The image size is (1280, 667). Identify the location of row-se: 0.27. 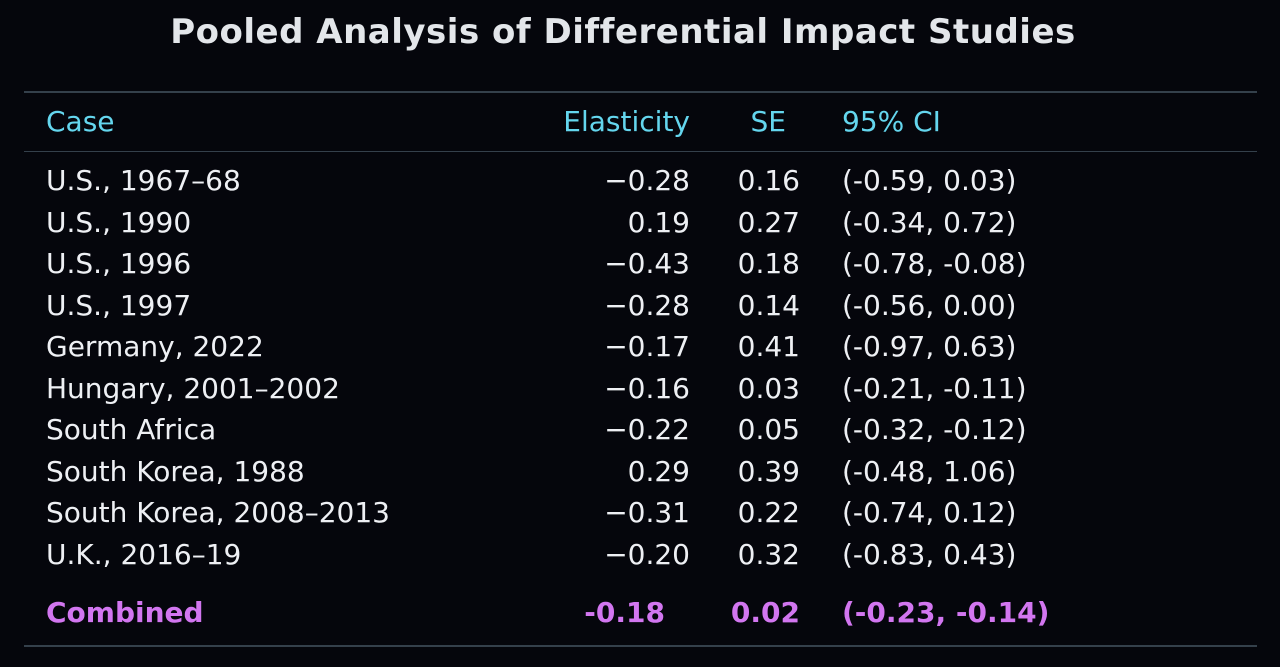
(768, 222).